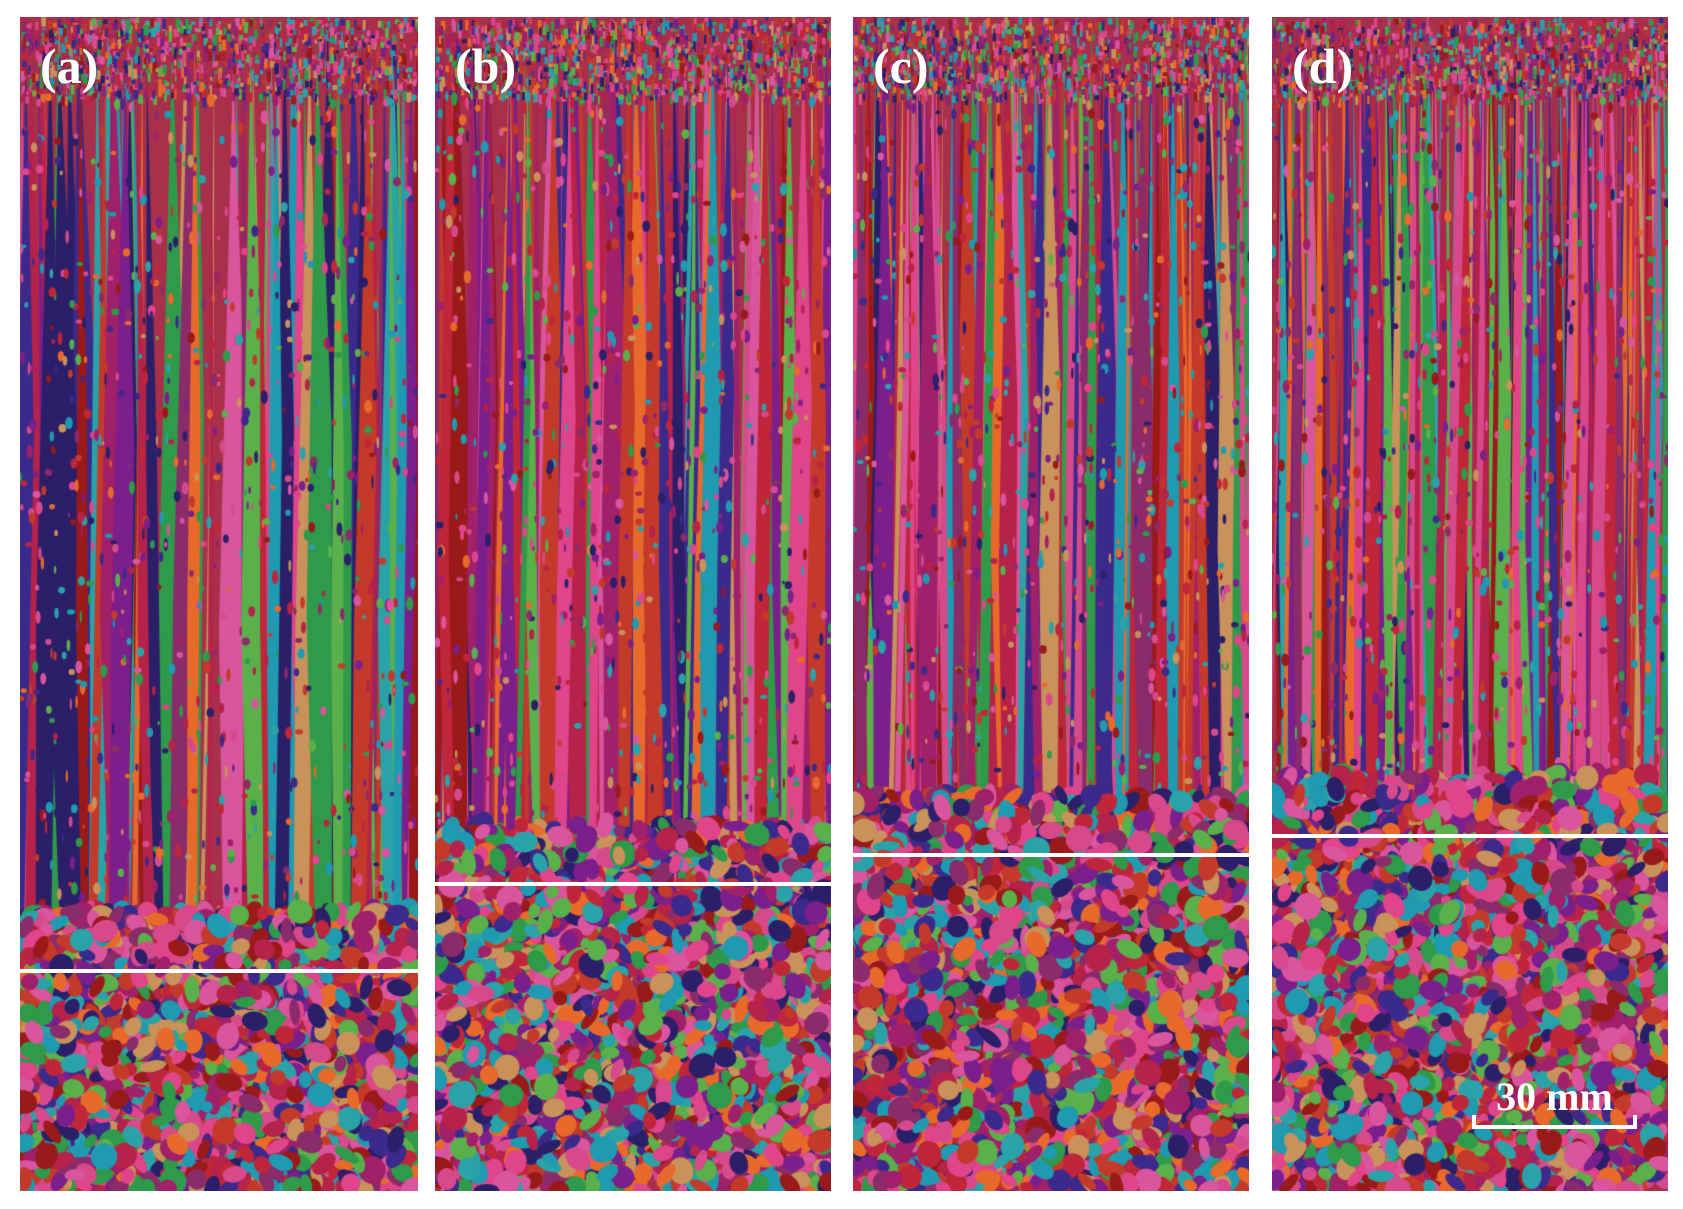 Image resolution: width=1683 pixels, height=1209 pixels. Describe the element at coordinates (633, 884) in the screenshot. I see `columnar-equiaxed-divider-b` at that location.